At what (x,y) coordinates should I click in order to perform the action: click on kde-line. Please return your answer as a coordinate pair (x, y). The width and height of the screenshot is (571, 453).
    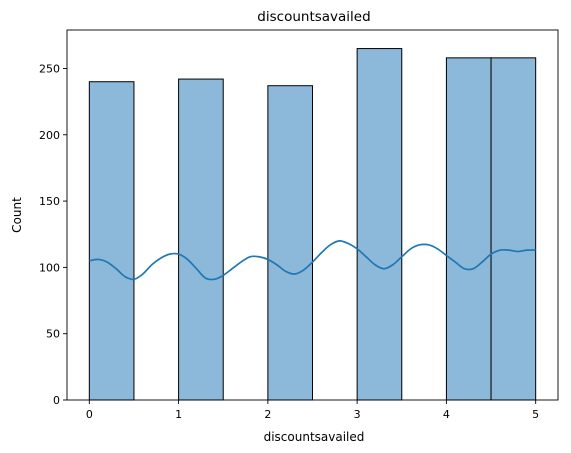
    Looking at the image, I should click on (312, 260).